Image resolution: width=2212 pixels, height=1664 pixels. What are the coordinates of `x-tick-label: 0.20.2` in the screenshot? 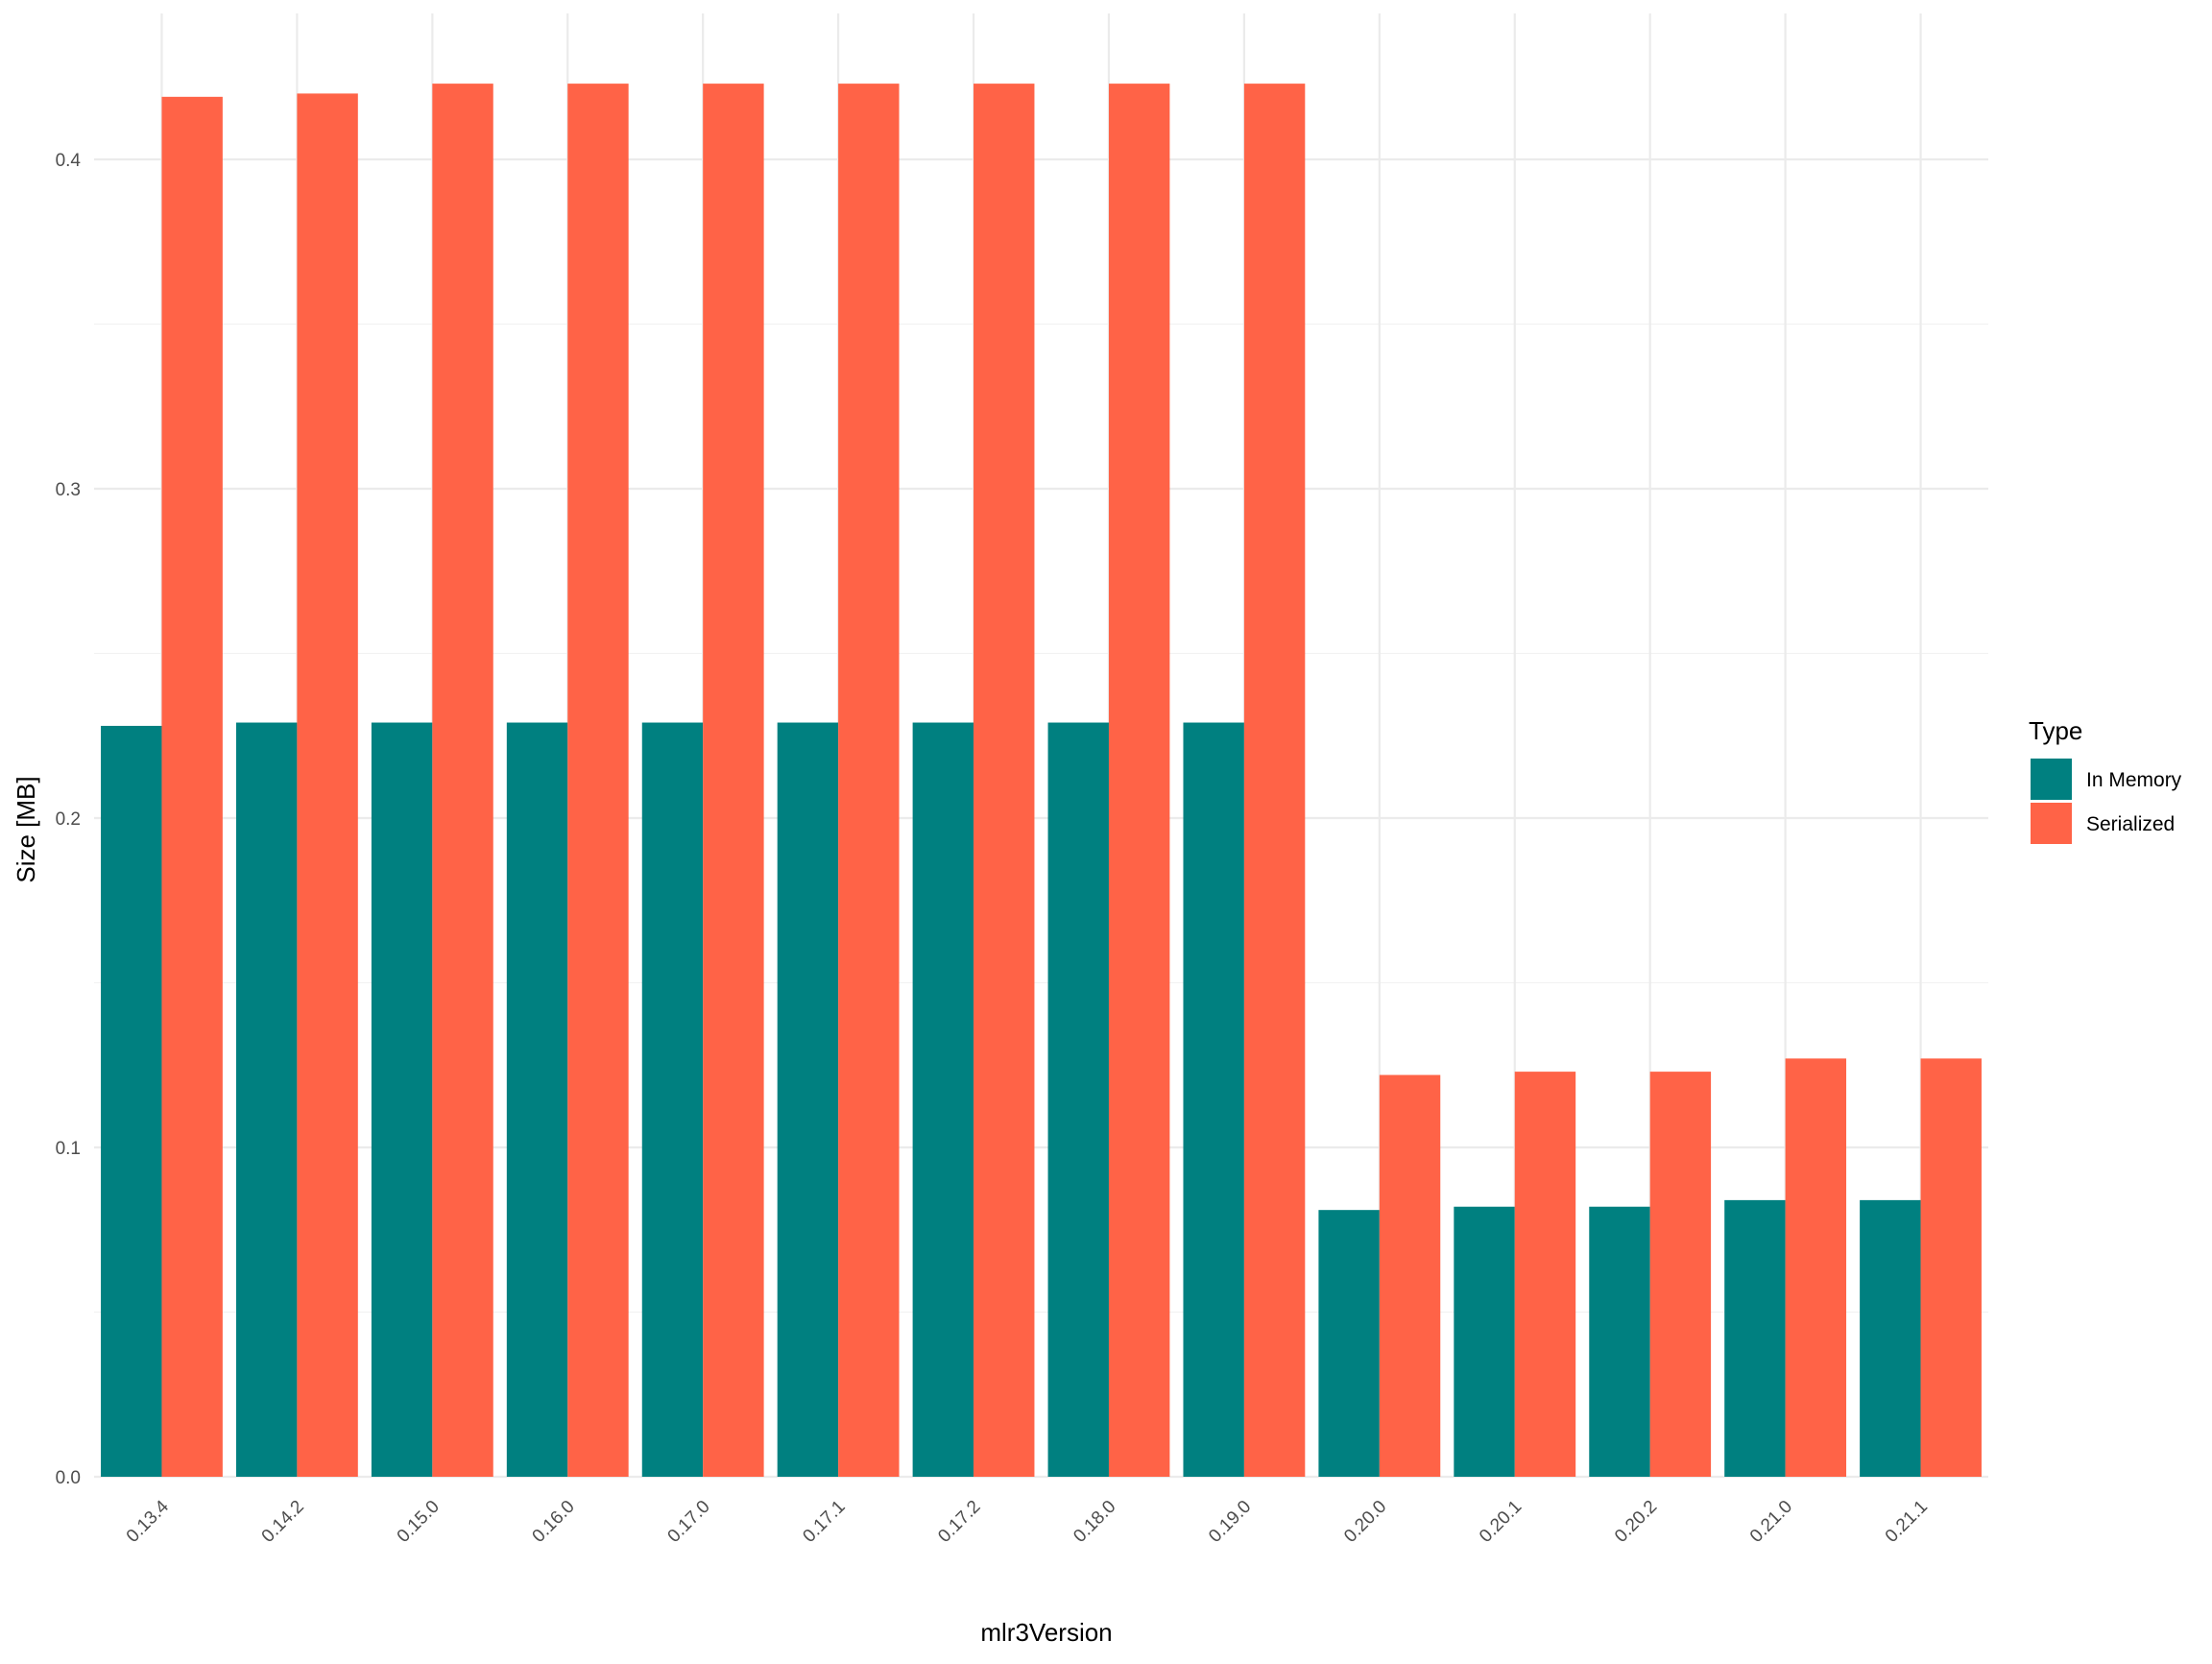 It's located at (1636, 1522).